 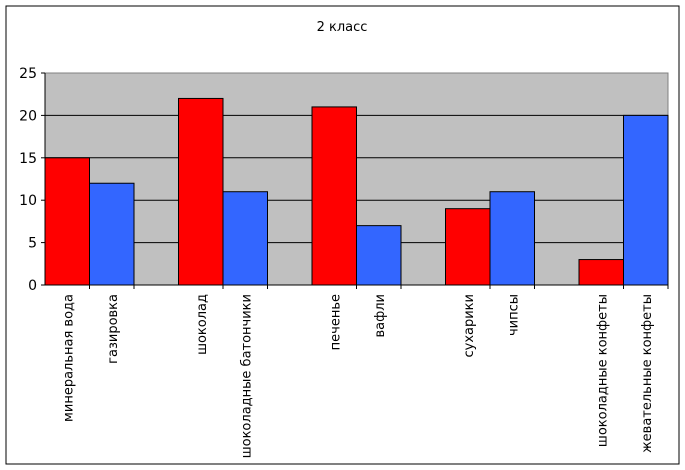 I want to click on category-label: вафли, so click(x=380, y=316).